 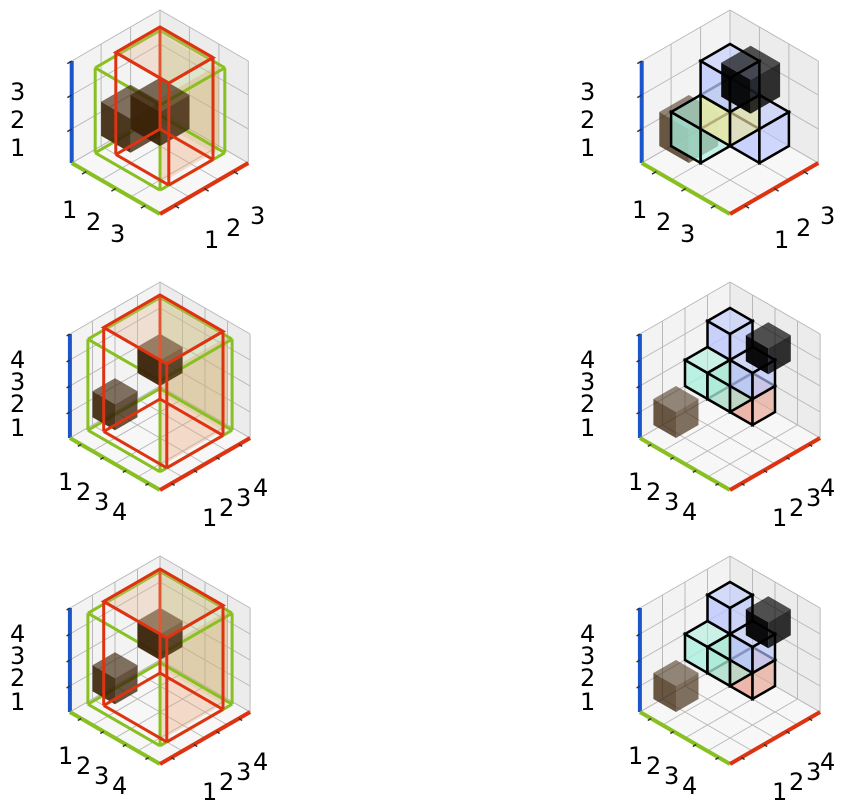 What do you see at coordinates (813, 772) in the screenshot?
I see `x-tick-label: 3` at bounding box center [813, 772].